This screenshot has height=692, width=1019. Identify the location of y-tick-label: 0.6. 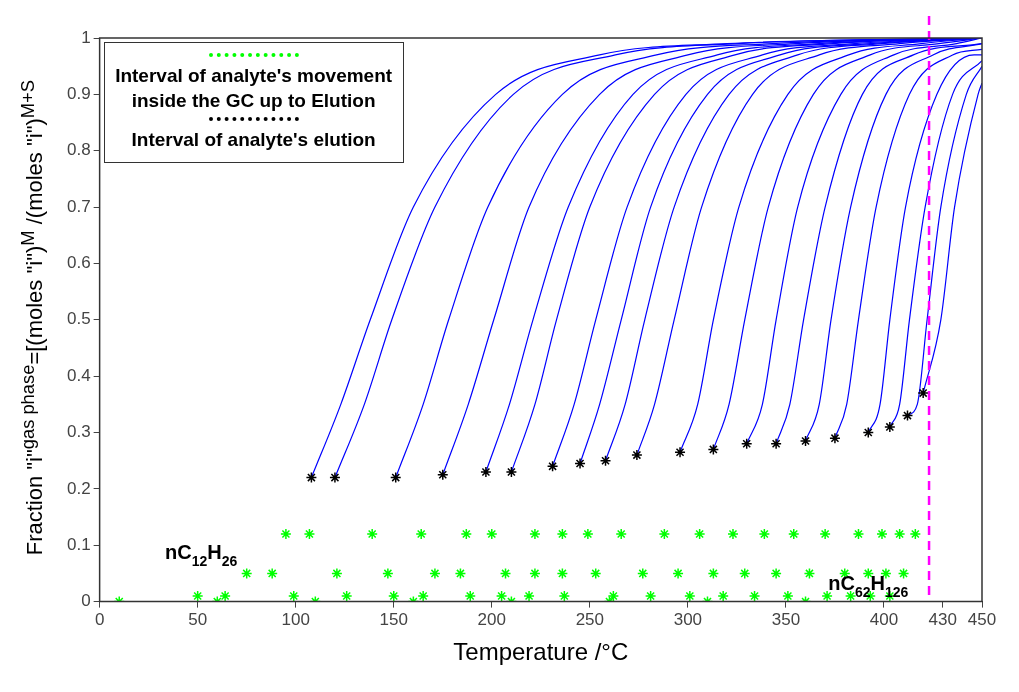
(78, 263).